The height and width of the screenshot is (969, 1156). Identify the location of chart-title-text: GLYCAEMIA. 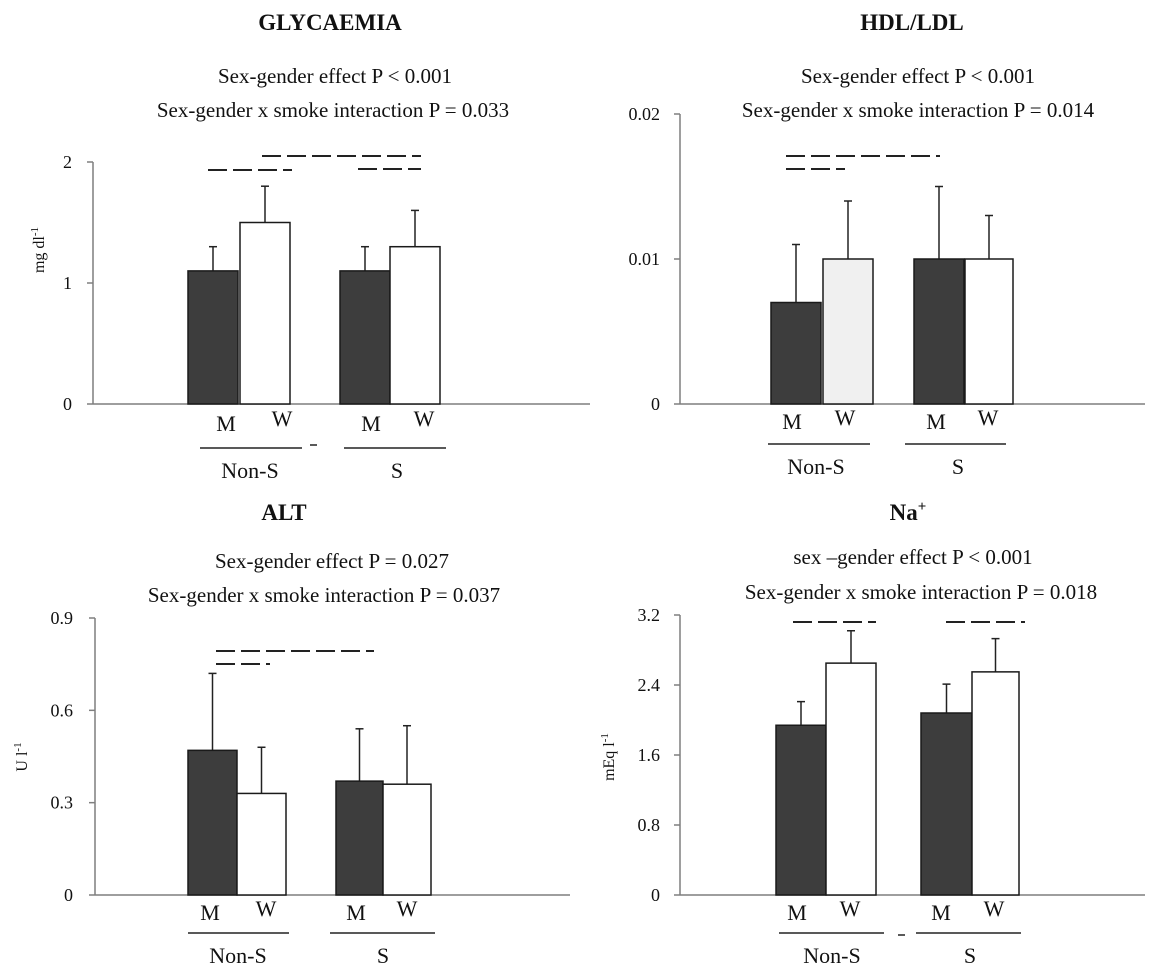
(330, 22).